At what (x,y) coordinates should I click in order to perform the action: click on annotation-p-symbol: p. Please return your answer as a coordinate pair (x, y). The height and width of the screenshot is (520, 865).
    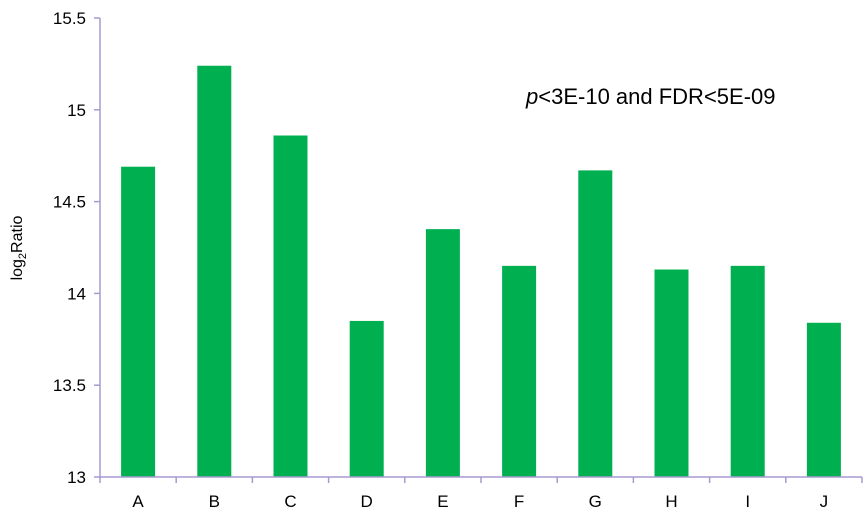
    Looking at the image, I should click on (531, 96).